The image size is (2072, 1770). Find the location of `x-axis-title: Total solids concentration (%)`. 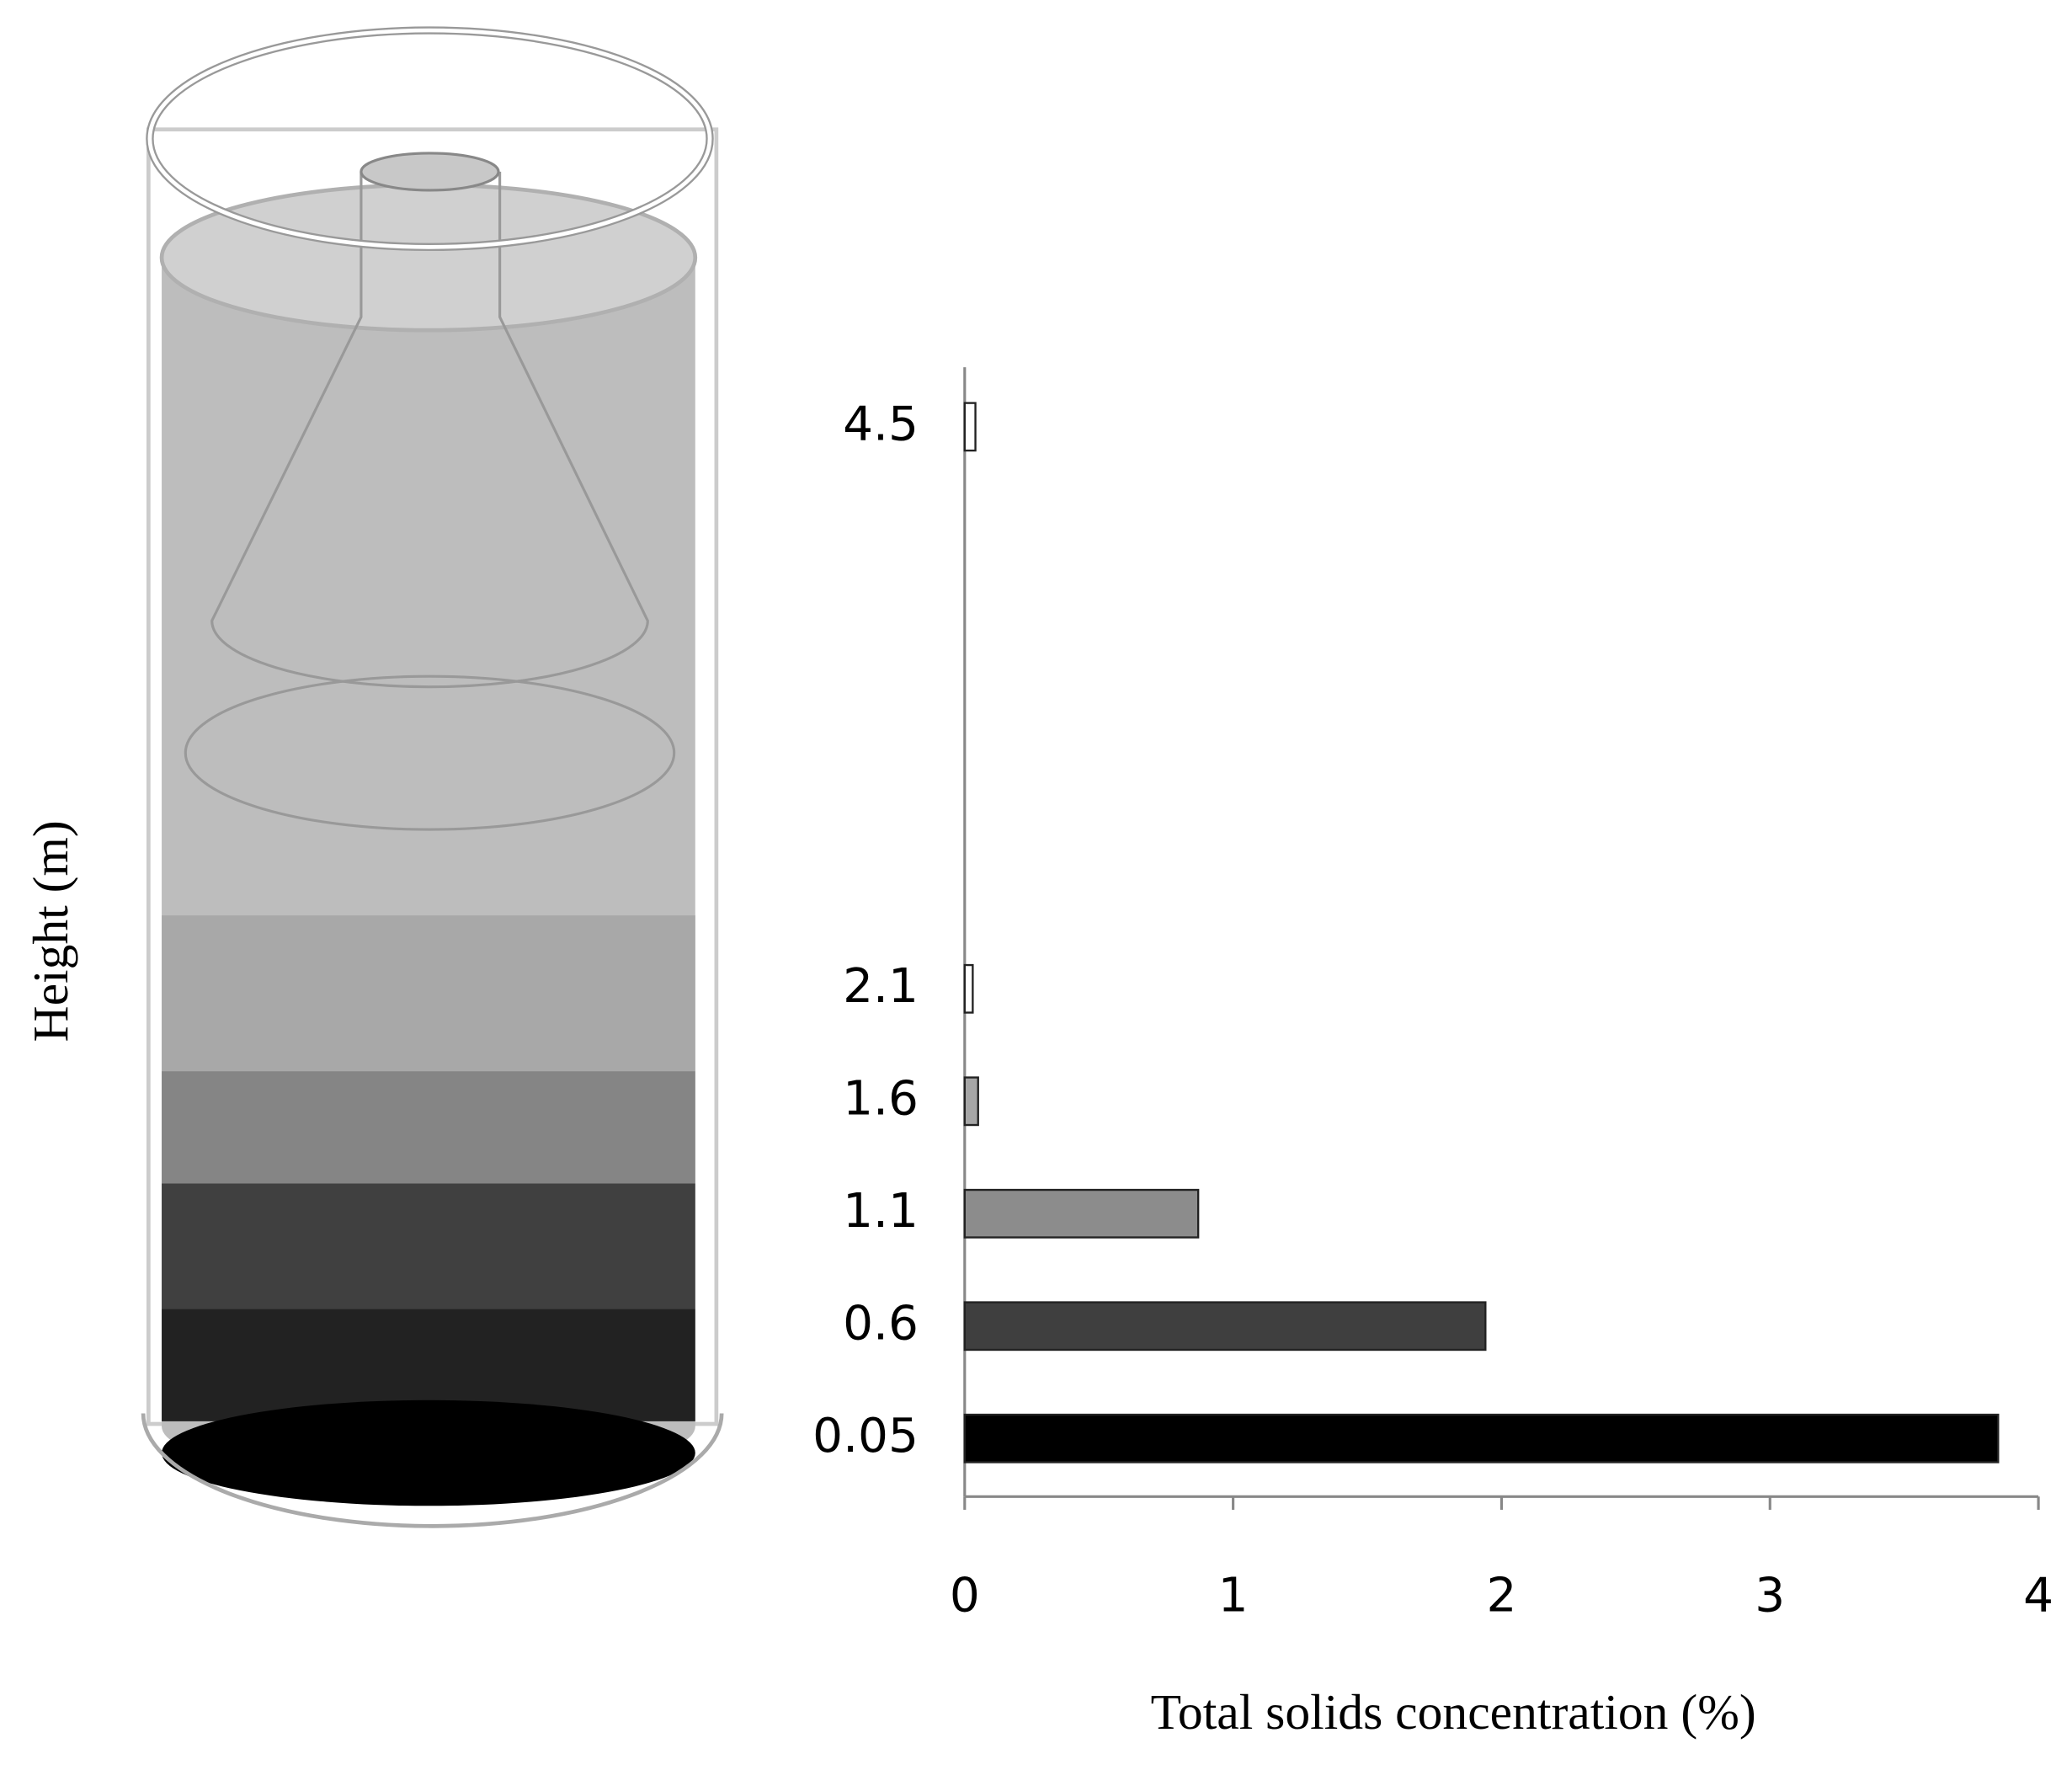

x-axis-title: Total solids concentration (%) is located at coordinates (1453, 1712).